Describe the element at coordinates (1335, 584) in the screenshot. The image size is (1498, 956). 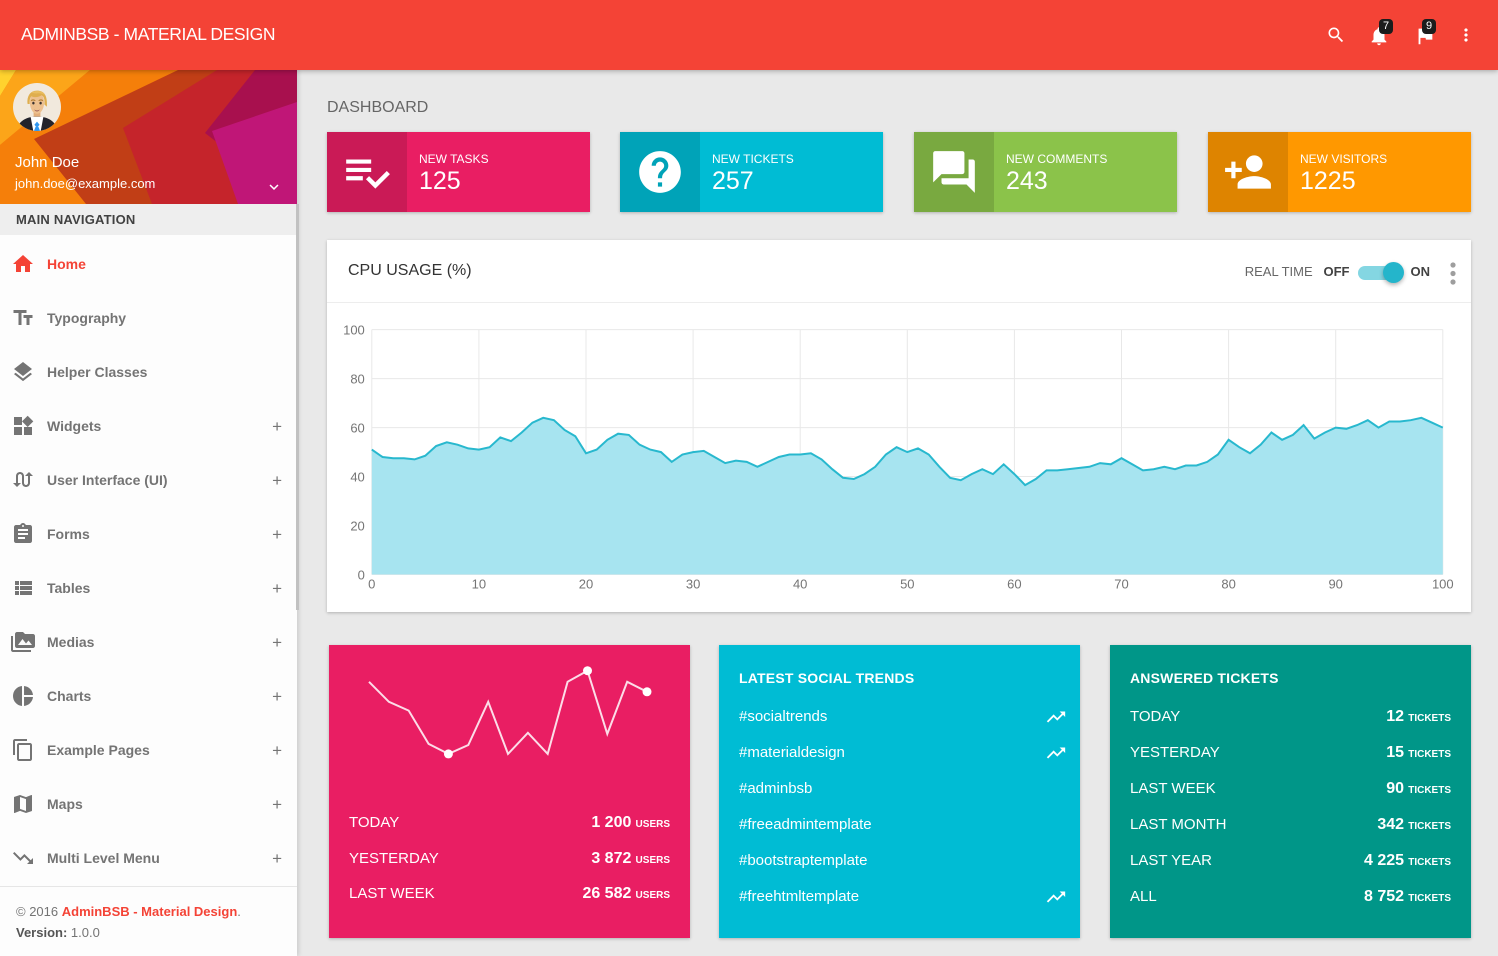
I see `svg-text: 90` at that location.